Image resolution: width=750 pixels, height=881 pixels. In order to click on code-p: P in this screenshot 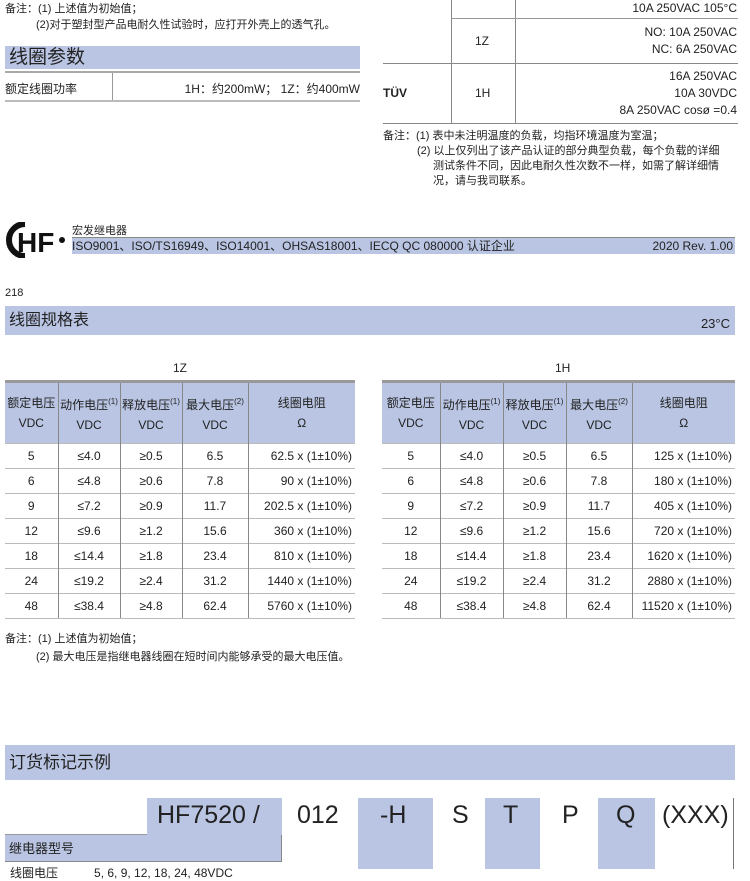, I will do `click(570, 815)`.